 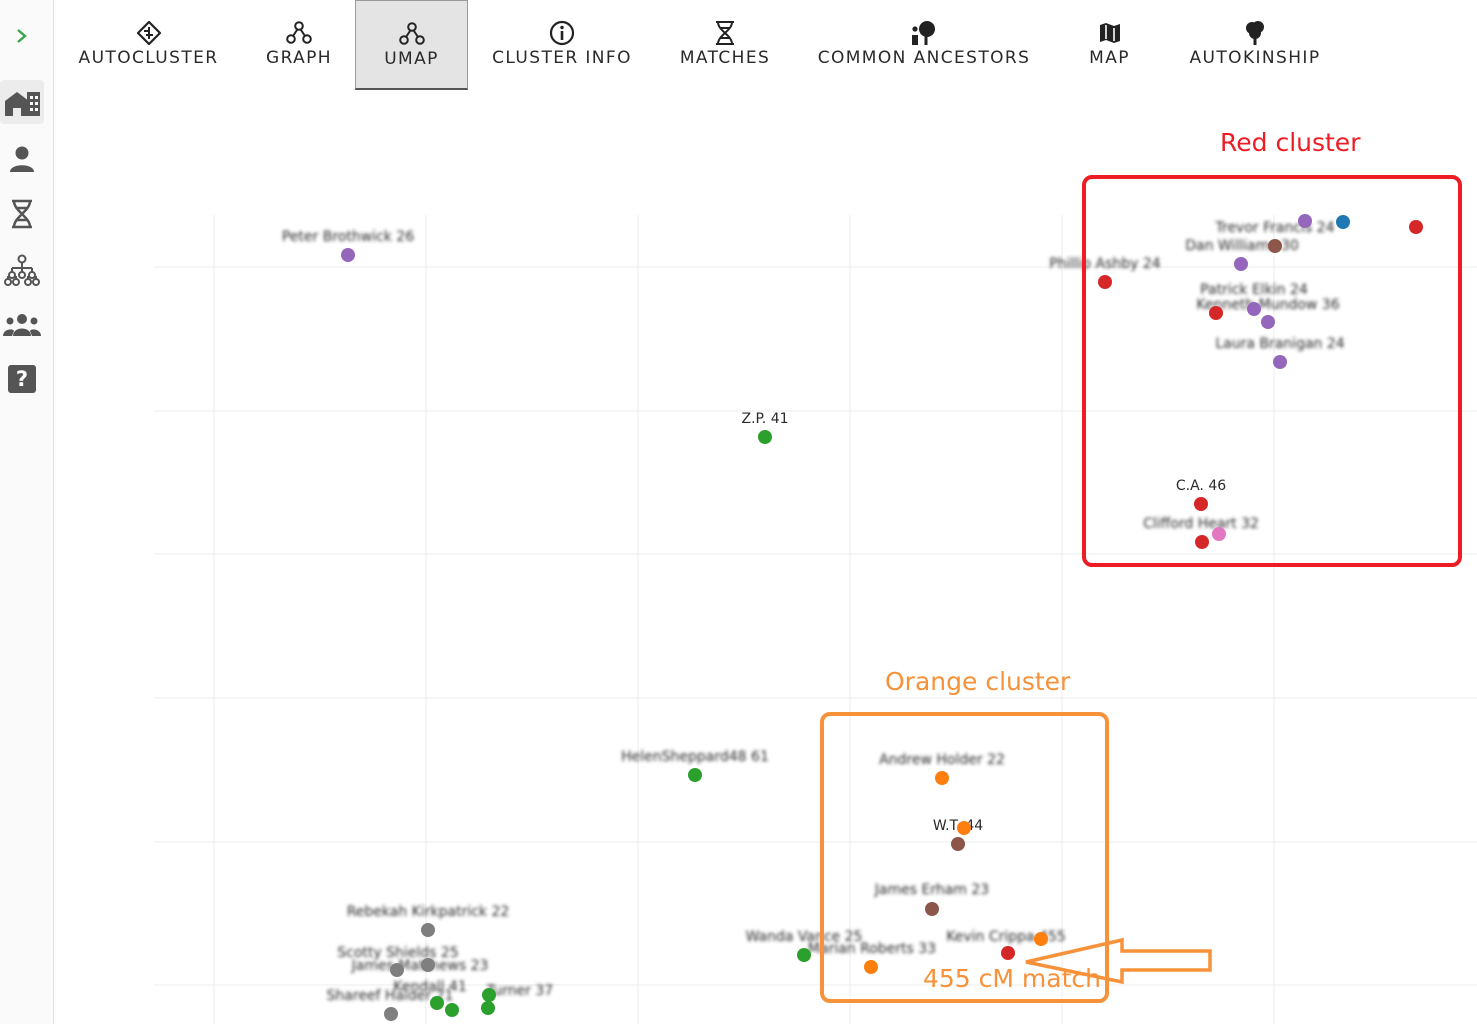 I want to click on help-icon: ?, so click(x=22, y=379).